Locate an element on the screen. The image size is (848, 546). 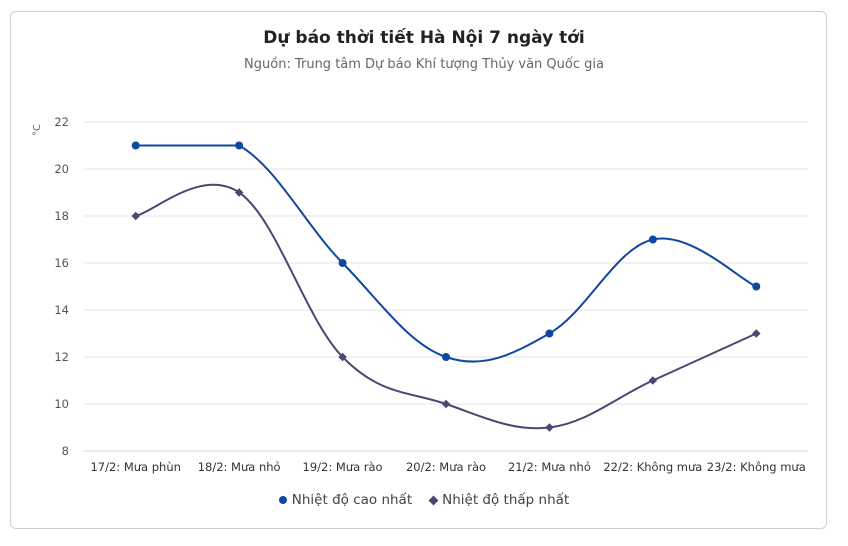
x-tick-label: 22/2: Không mưa is located at coordinates (652, 467).